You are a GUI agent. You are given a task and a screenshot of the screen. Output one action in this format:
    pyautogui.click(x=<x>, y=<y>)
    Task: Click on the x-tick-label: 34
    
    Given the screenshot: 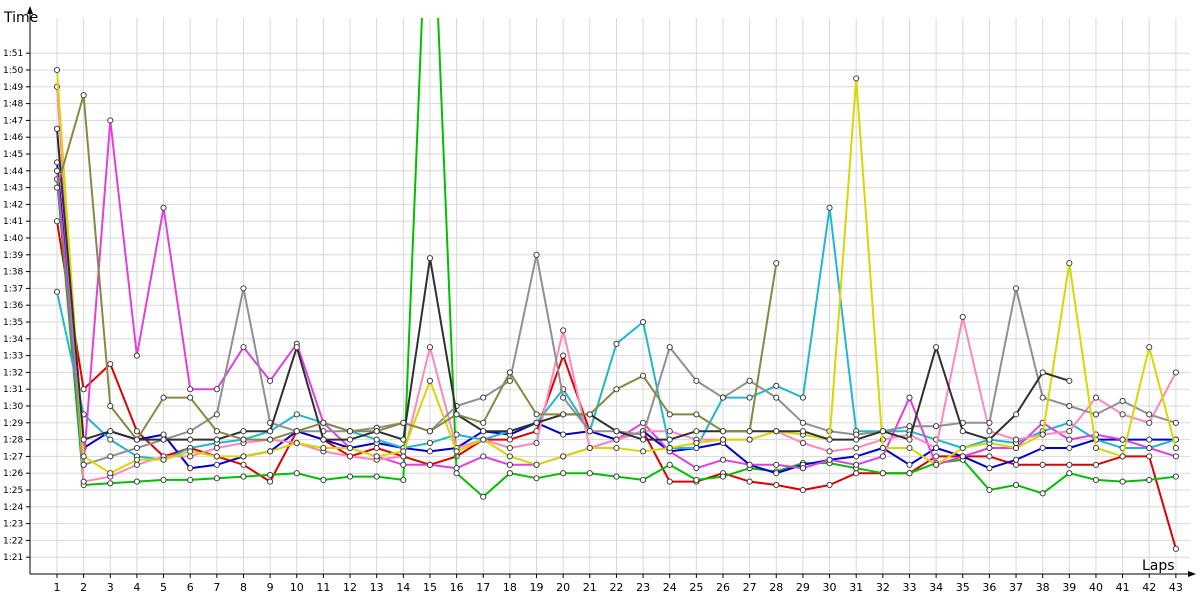 What is the action you would take?
    pyautogui.click(x=936, y=587)
    